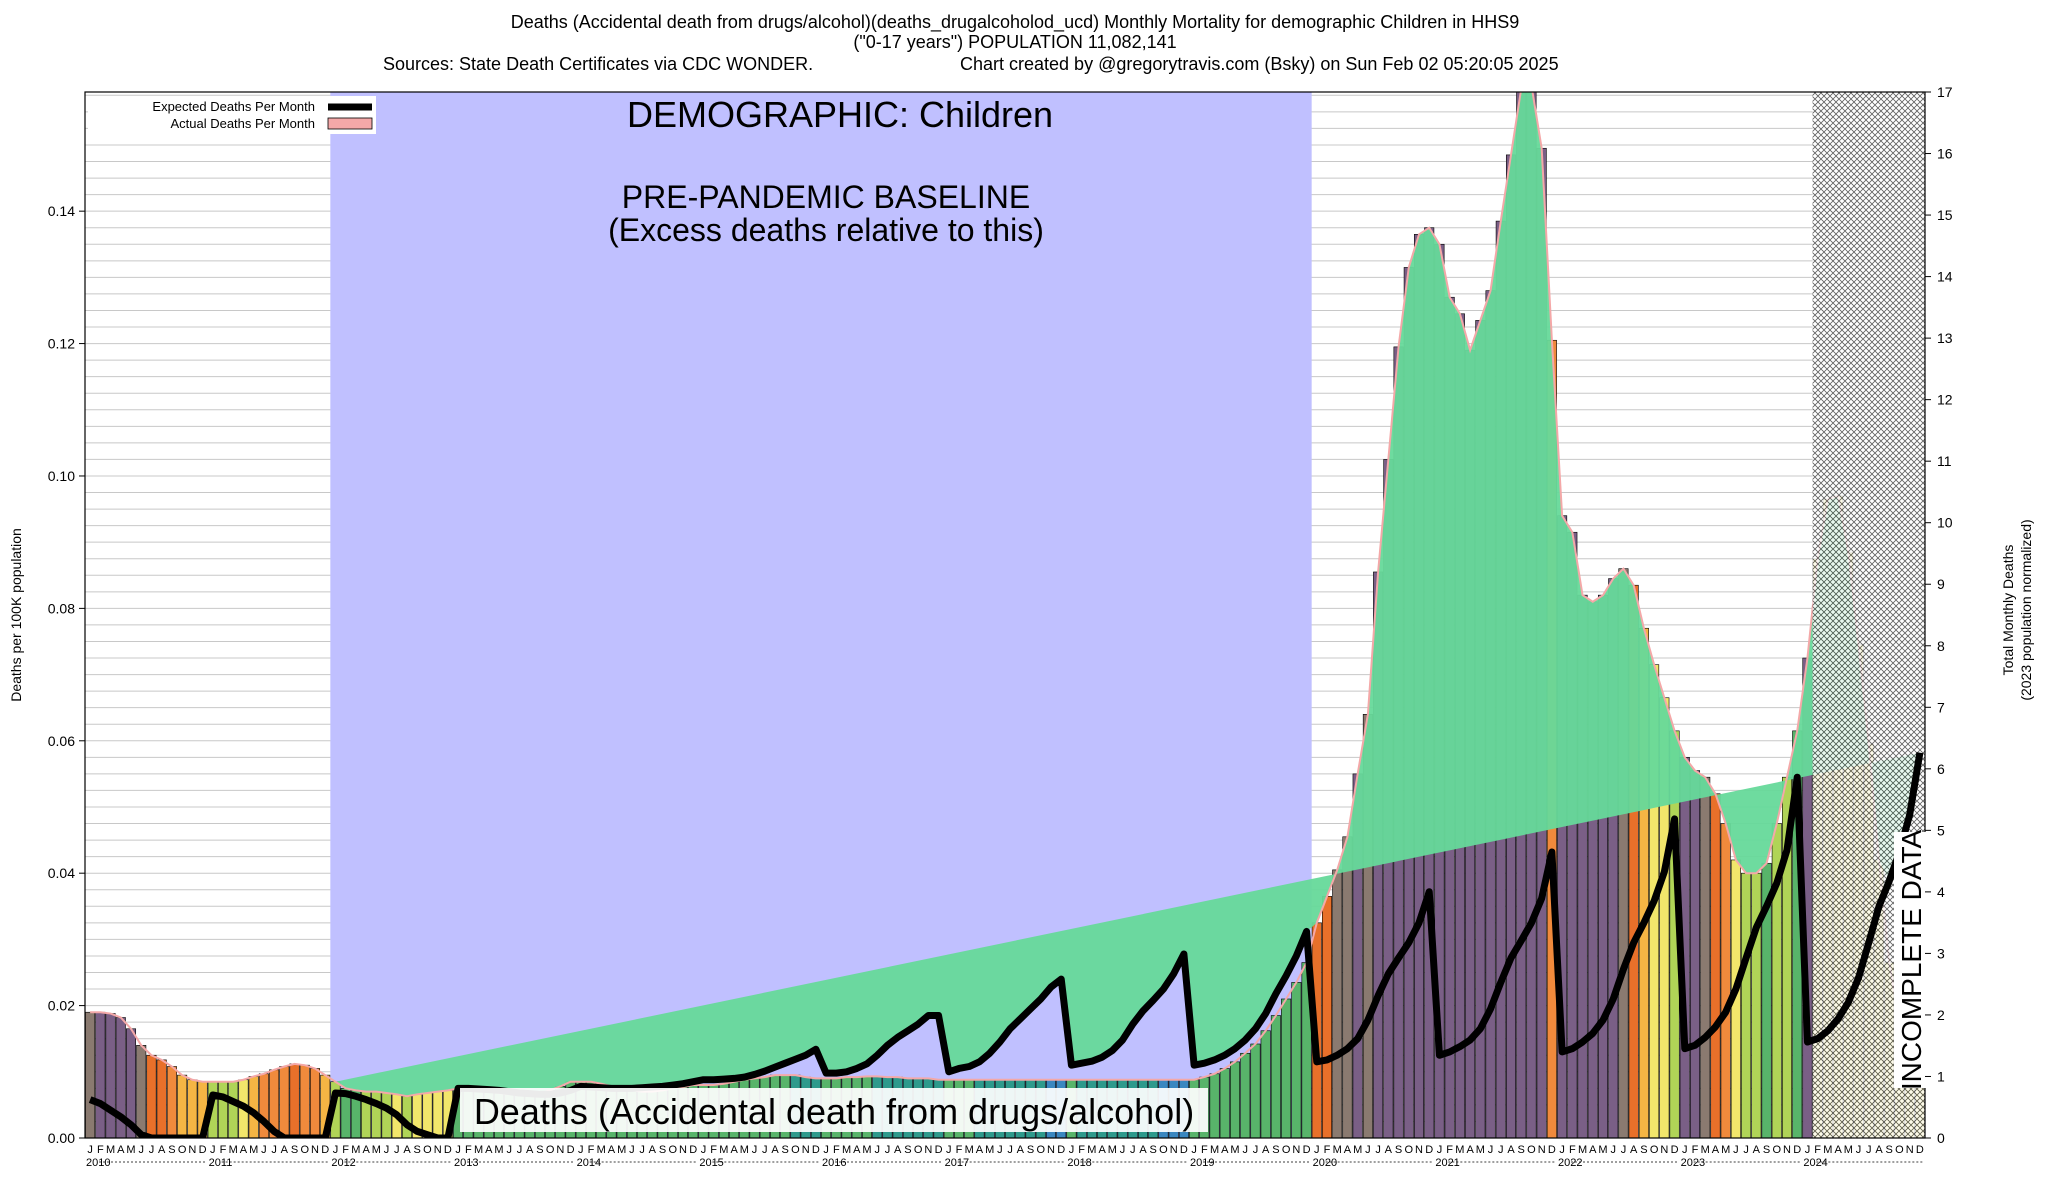 The width and height of the screenshot is (2048, 1200). Describe the element at coordinates (61, 608) in the screenshot. I see `y-tick-label: 0.08` at that location.